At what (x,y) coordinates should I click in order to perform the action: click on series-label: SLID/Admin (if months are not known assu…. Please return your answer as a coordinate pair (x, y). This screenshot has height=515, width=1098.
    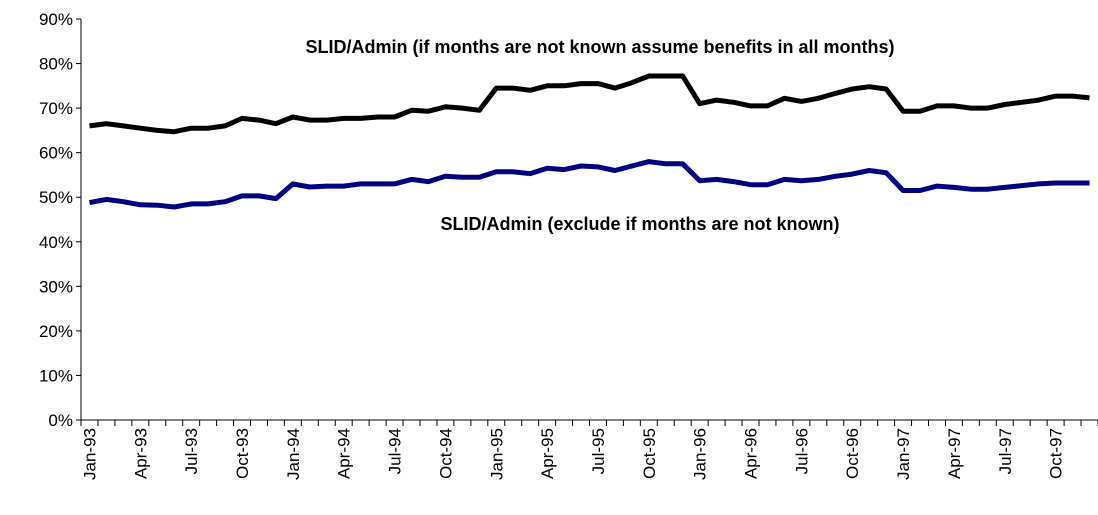
    Looking at the image, I should click on (599, 47).